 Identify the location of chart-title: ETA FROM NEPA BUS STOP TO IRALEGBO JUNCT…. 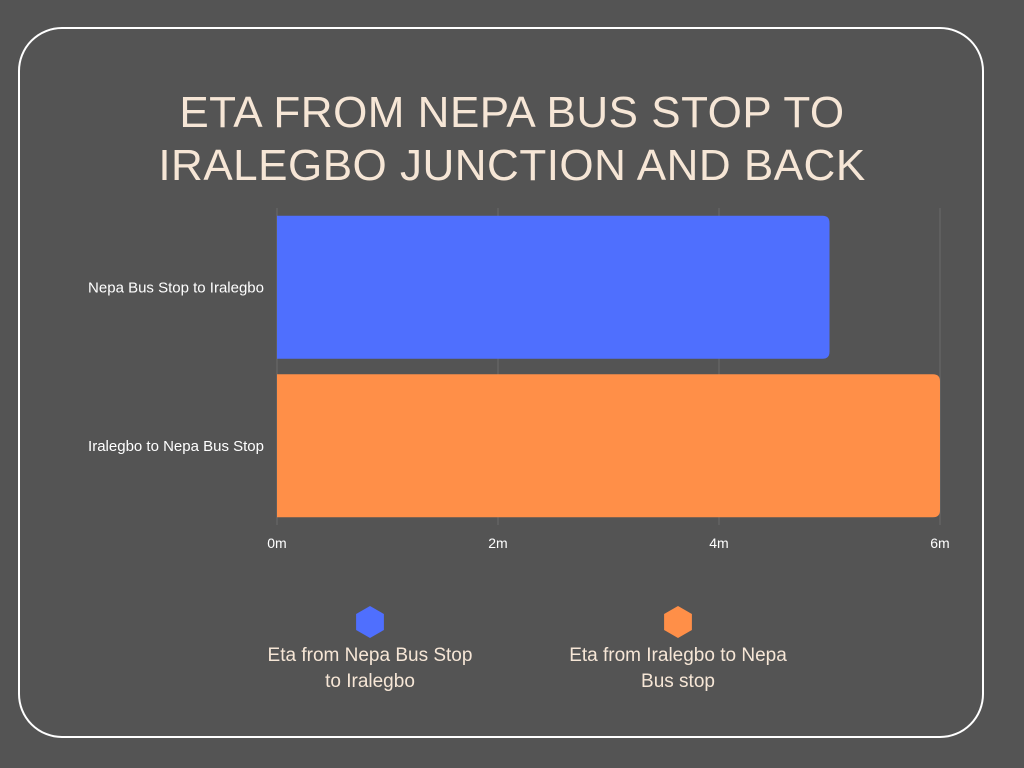
(512, 139).